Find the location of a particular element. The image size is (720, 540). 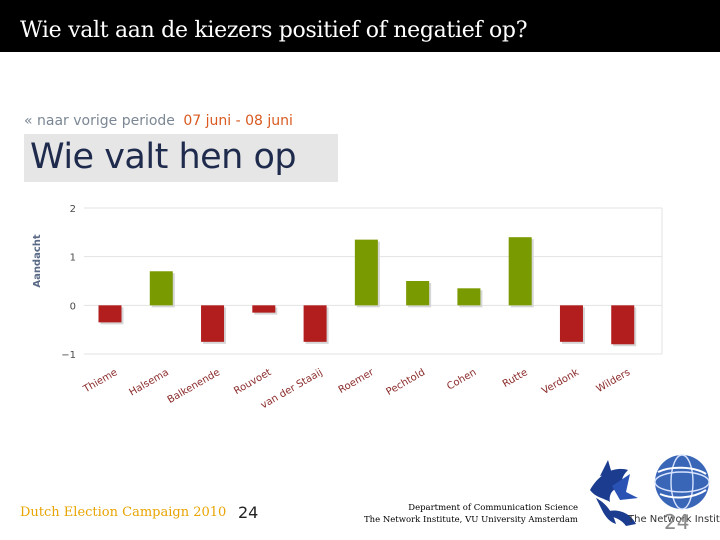

x-tick-label: Balkenende is located at coordinates (194, 386).